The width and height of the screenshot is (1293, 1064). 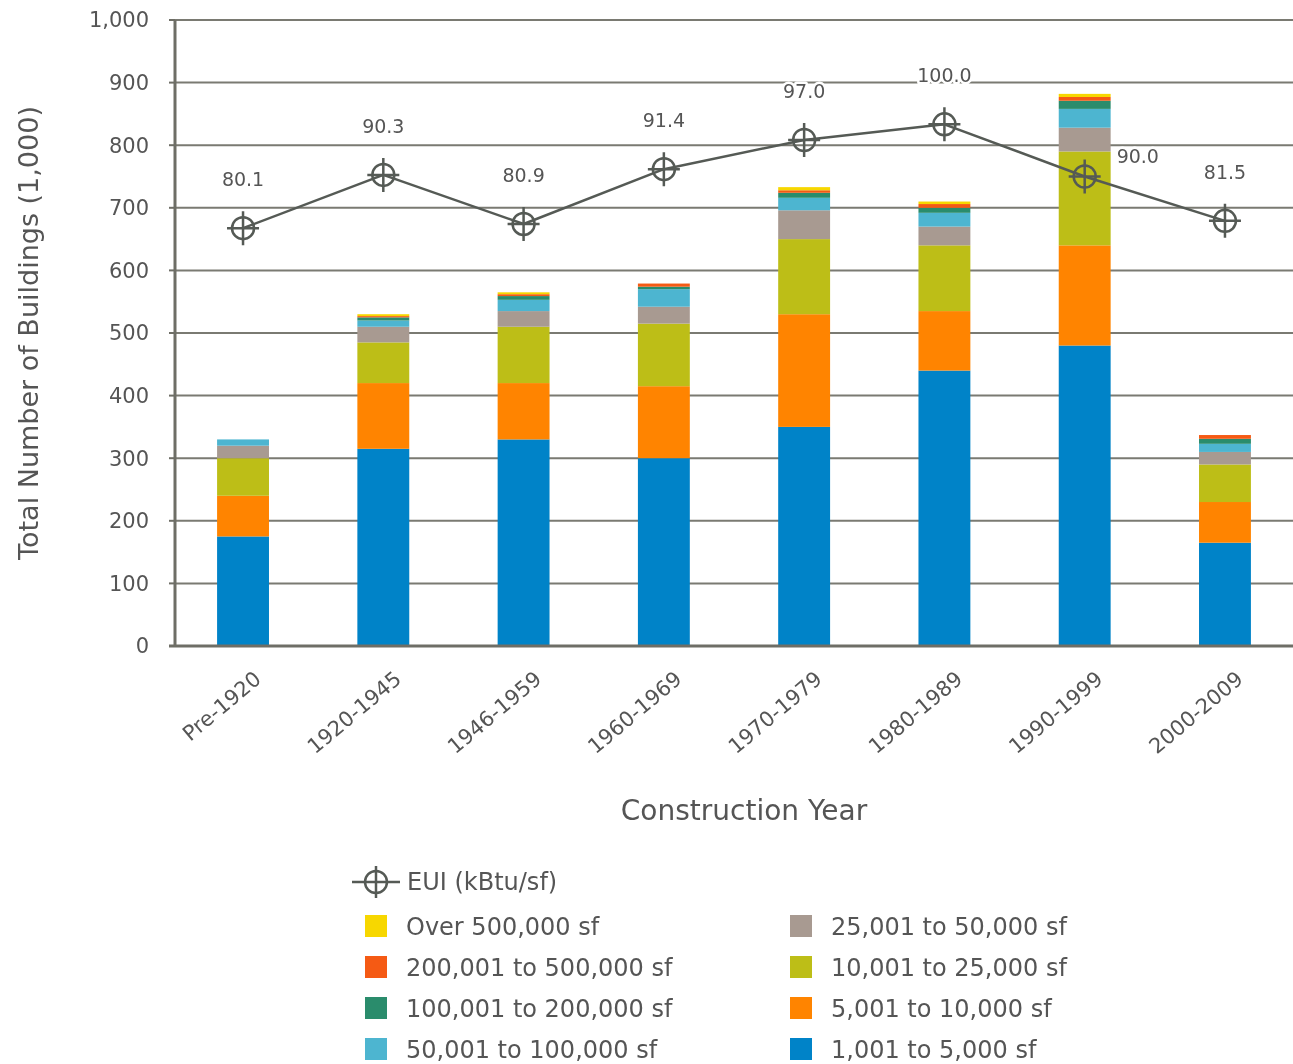 I want to click on legend-label: 100,001 to 200,000 sf, so click(x=539, y=1009).